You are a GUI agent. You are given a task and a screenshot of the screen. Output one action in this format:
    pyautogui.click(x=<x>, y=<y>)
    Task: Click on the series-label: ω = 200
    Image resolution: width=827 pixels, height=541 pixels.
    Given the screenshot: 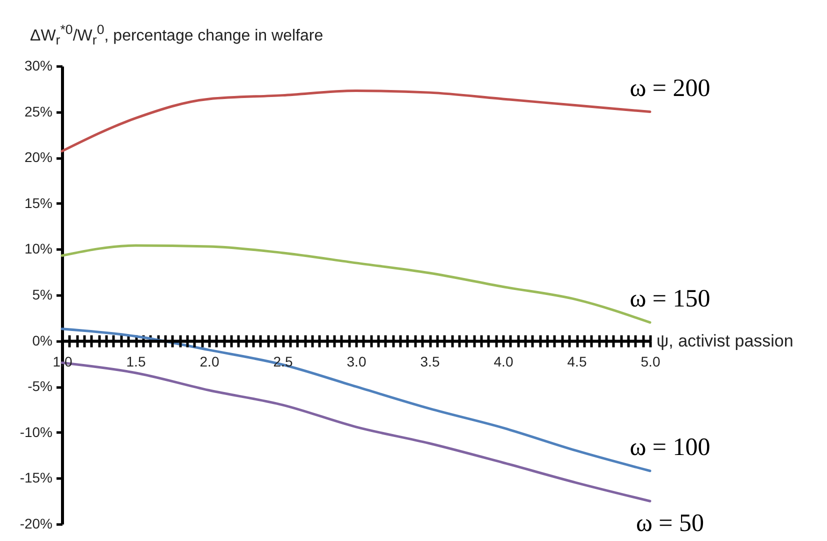 What is the action you would take?
    pyautogui.click(x=670, y=88)
    